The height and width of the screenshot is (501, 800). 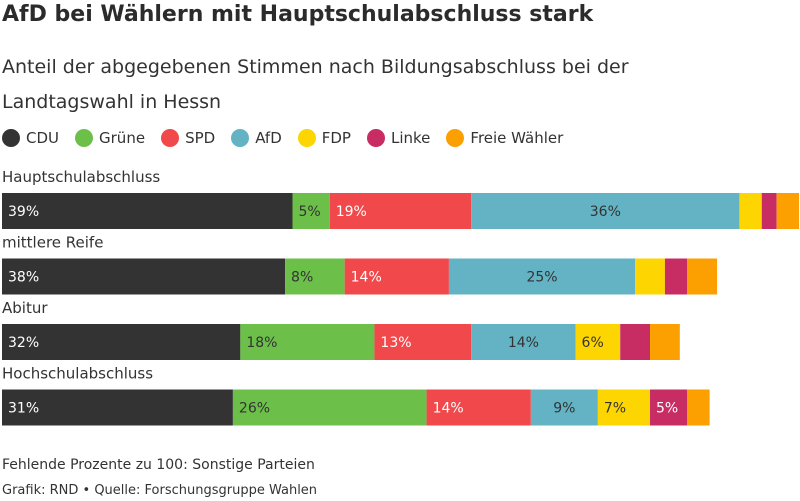 What do you see at coordinates (615, 409) in the screenshot?
I see `data-label: 7%` at bounding box center [615, 409].